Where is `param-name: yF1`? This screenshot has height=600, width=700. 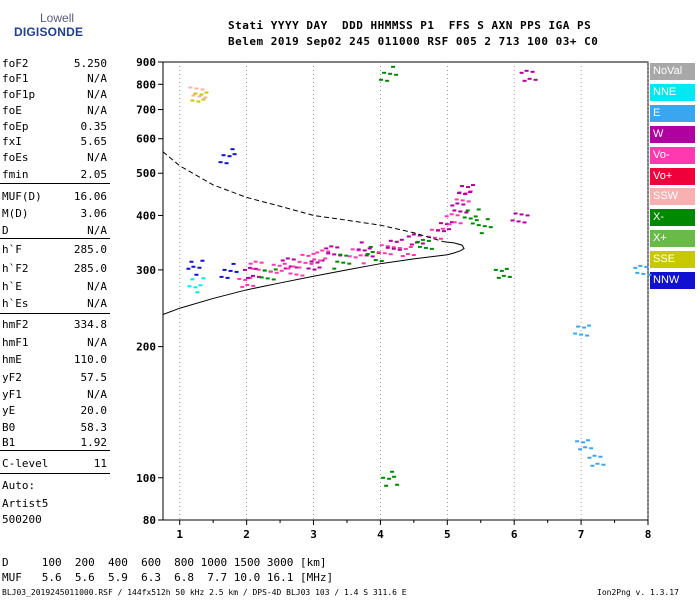
param-name: yF1 is located at coordinates (12, 394).